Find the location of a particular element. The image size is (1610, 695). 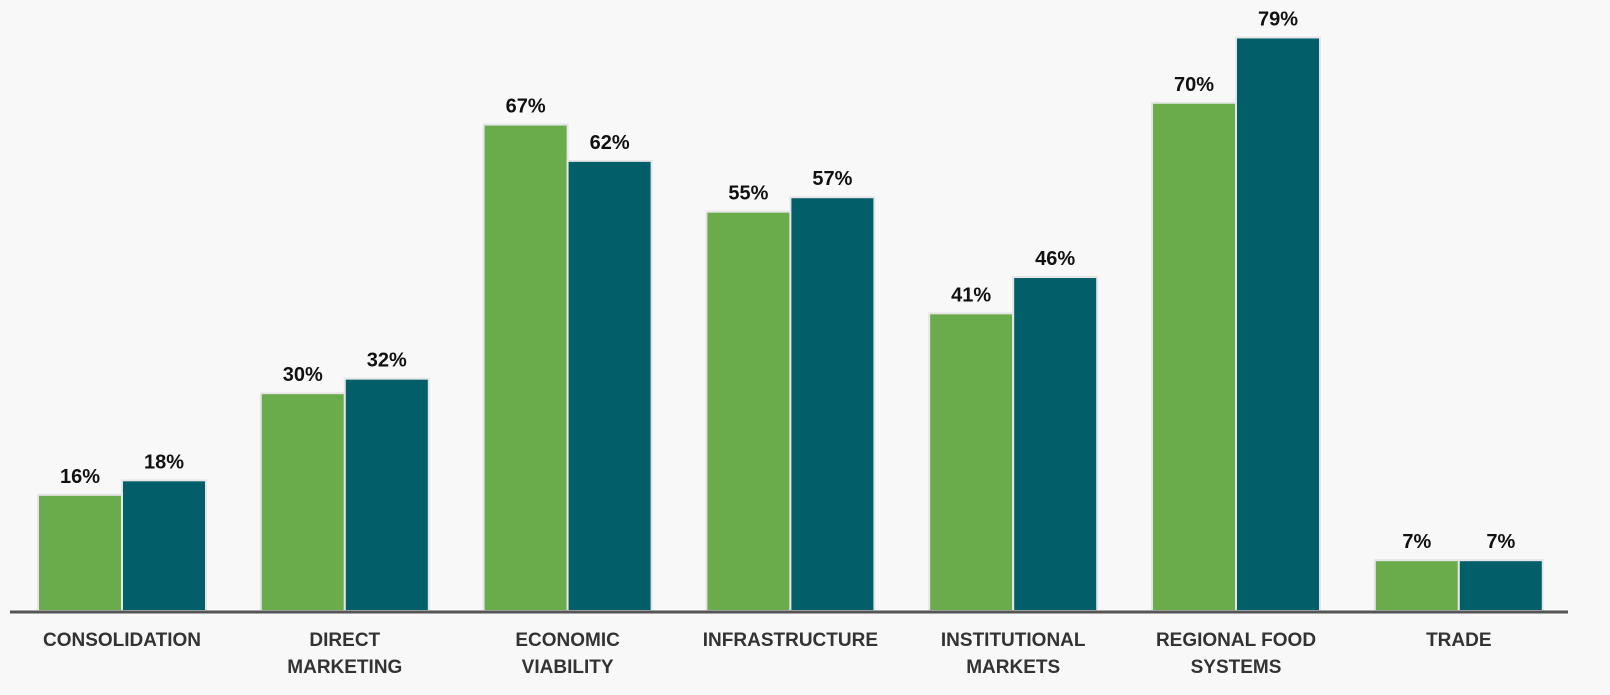

data-label-series2-6: 7% is located at coordinates (1500, 542).